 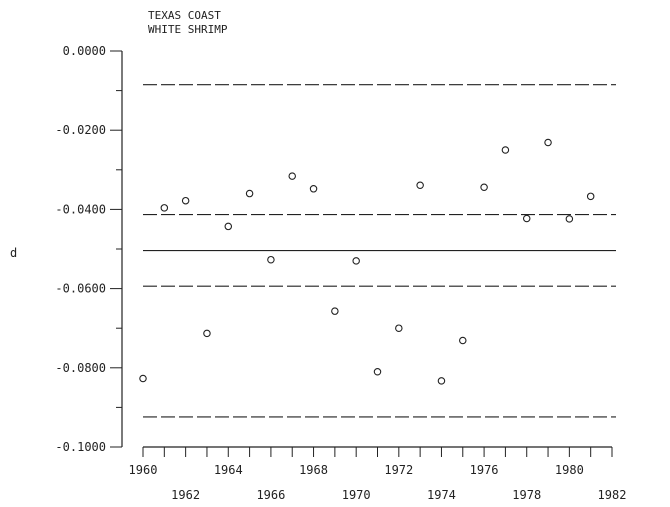 I want to click on x-tick-label: 1972, so click(x=398, y=470).